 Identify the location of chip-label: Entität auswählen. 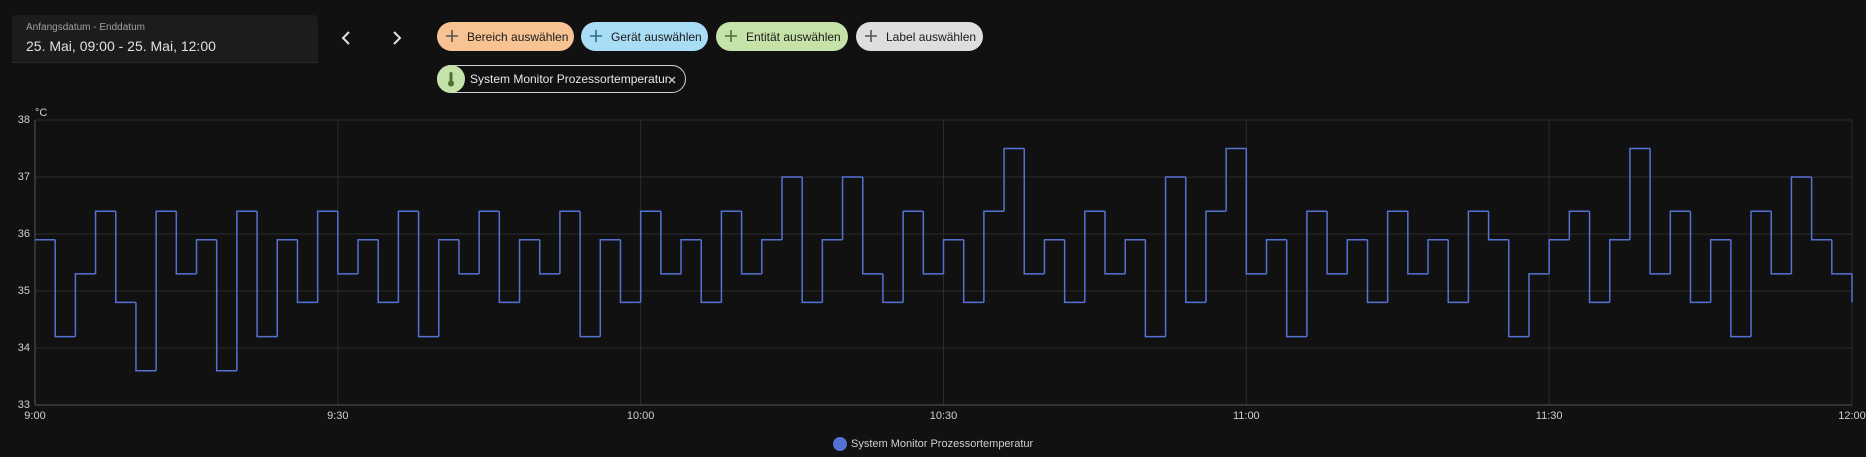
(793, 36).